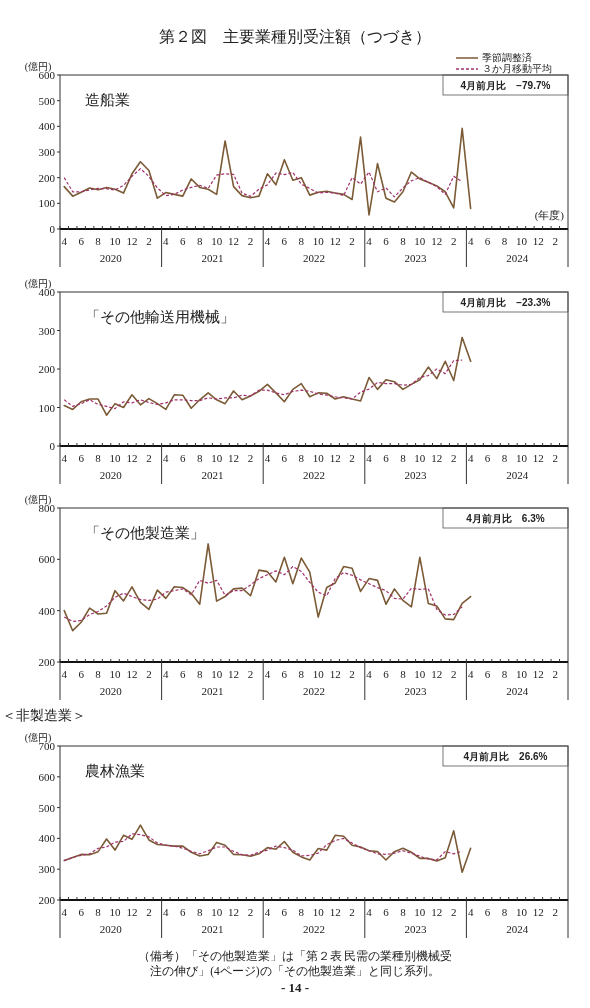 The height and width of the screenshot is (1008, 590). I want to click on y-tick-label: 400, so click(47, 126).